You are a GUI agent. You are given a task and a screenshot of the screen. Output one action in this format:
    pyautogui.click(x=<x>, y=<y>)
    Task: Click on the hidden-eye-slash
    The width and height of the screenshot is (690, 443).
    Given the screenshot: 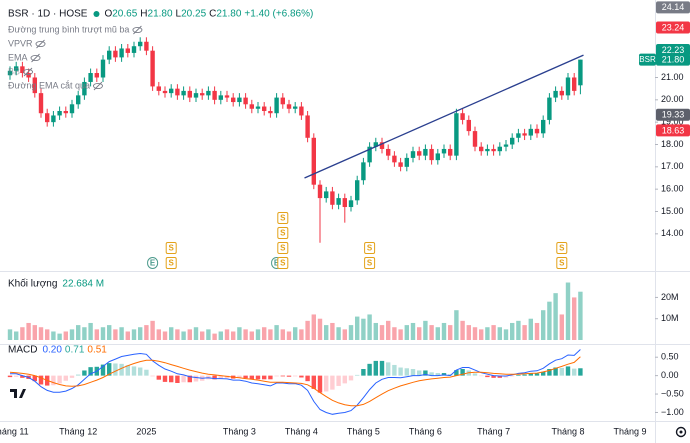 What is the action you would take?
    pyautogui.click(x=28, y=72)
    